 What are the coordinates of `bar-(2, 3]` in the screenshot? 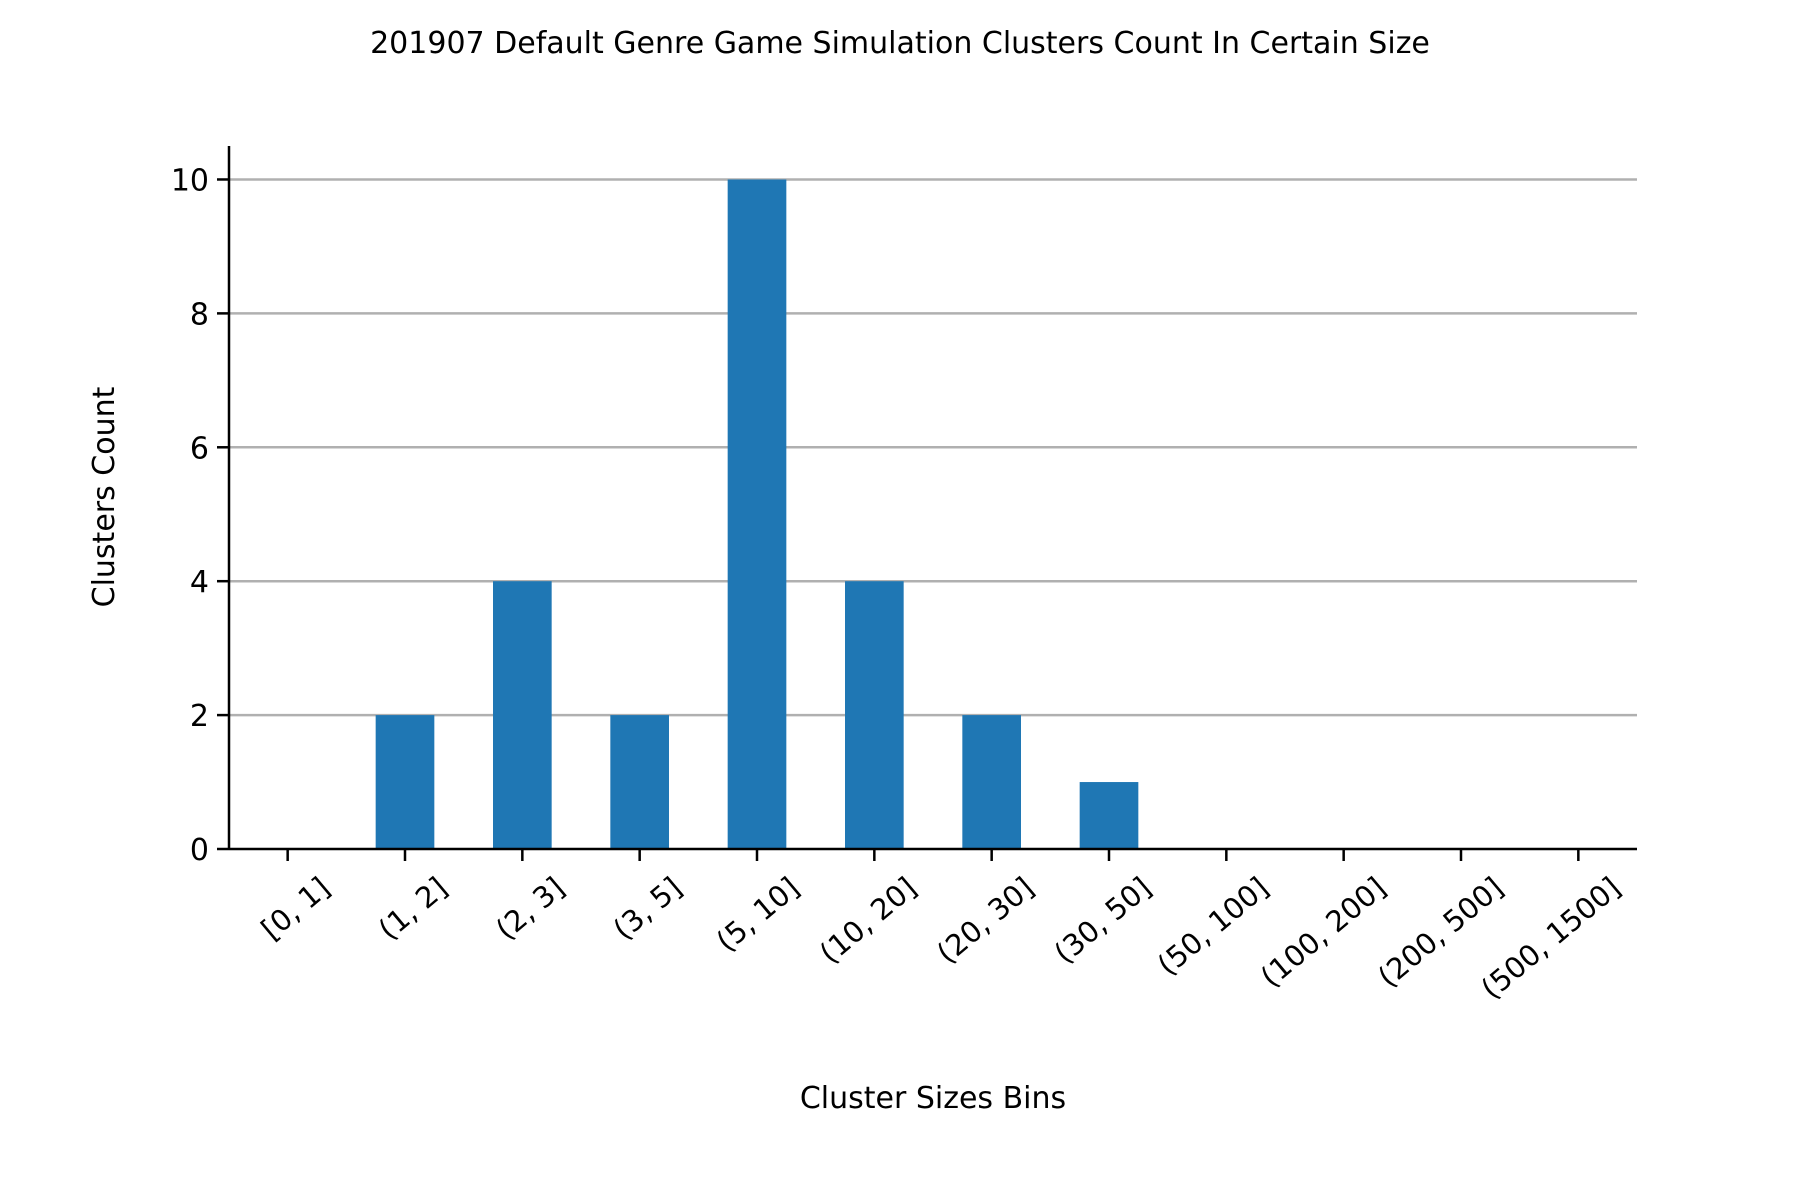 It's located at (522, 715).